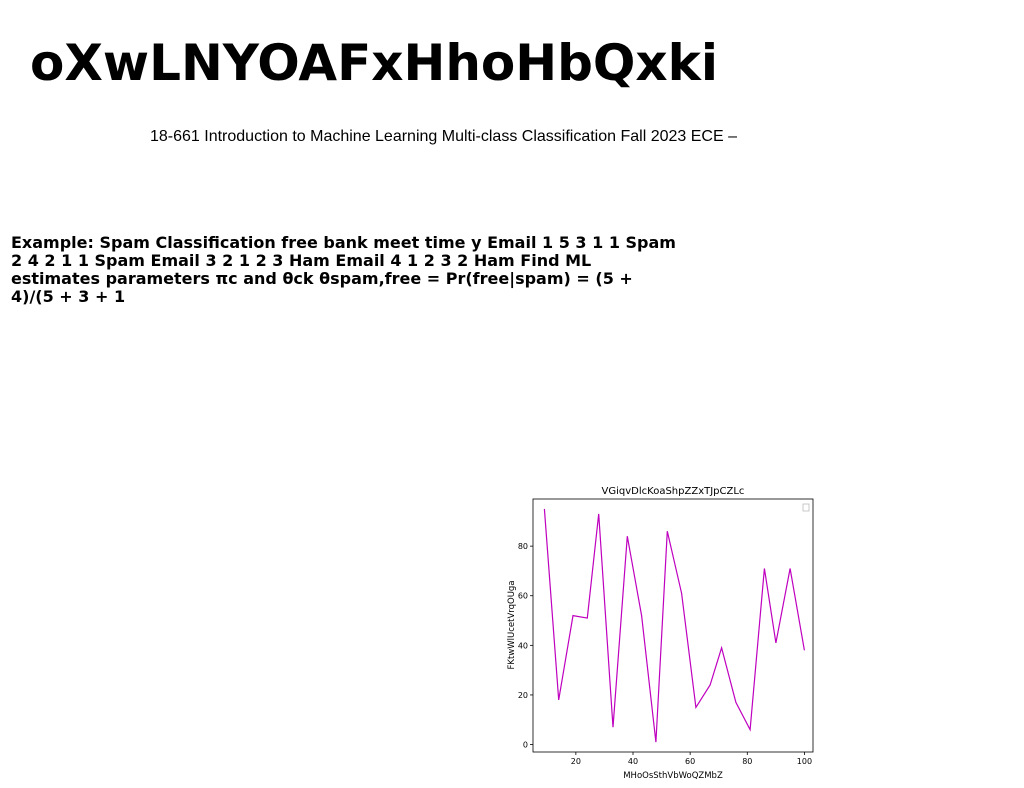 The width and height of the screenshot is (1024, 788). Describe the element at coordinates (523, 695) in the screenshot. I see `y-tick-label: 20` at that location.